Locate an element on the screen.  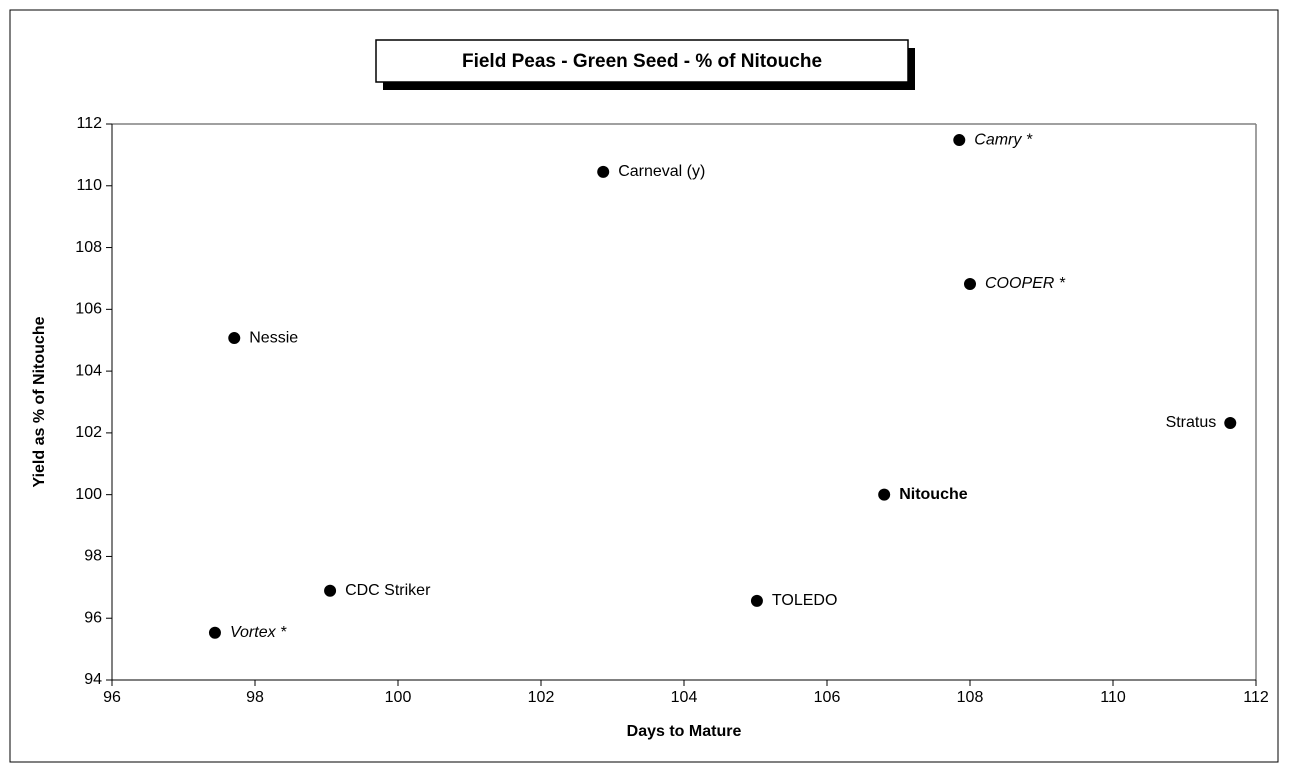
y-tick-label: 110 is located at coordinates (89, 185).